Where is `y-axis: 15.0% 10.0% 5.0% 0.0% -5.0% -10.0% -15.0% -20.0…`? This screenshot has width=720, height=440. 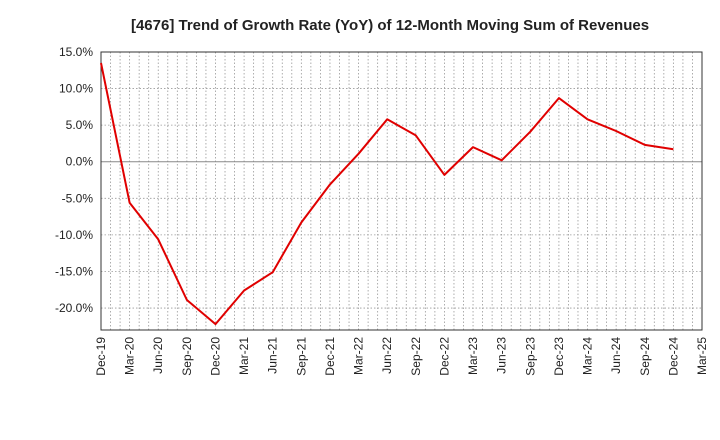 y-axis: 15.0% 10.0% 5.0% 0.0% -5.0% -10.0% -15.0% -20.0… is located at coordinates (74, 180).